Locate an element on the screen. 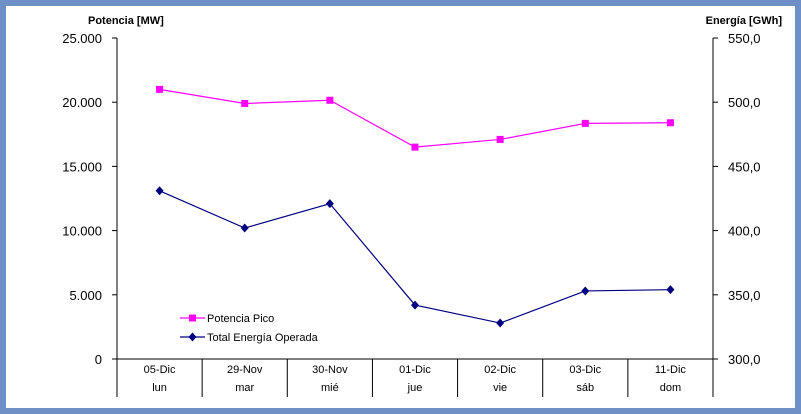  left-axis-title: Potencia [MW] is located at coordinates (126, 21).